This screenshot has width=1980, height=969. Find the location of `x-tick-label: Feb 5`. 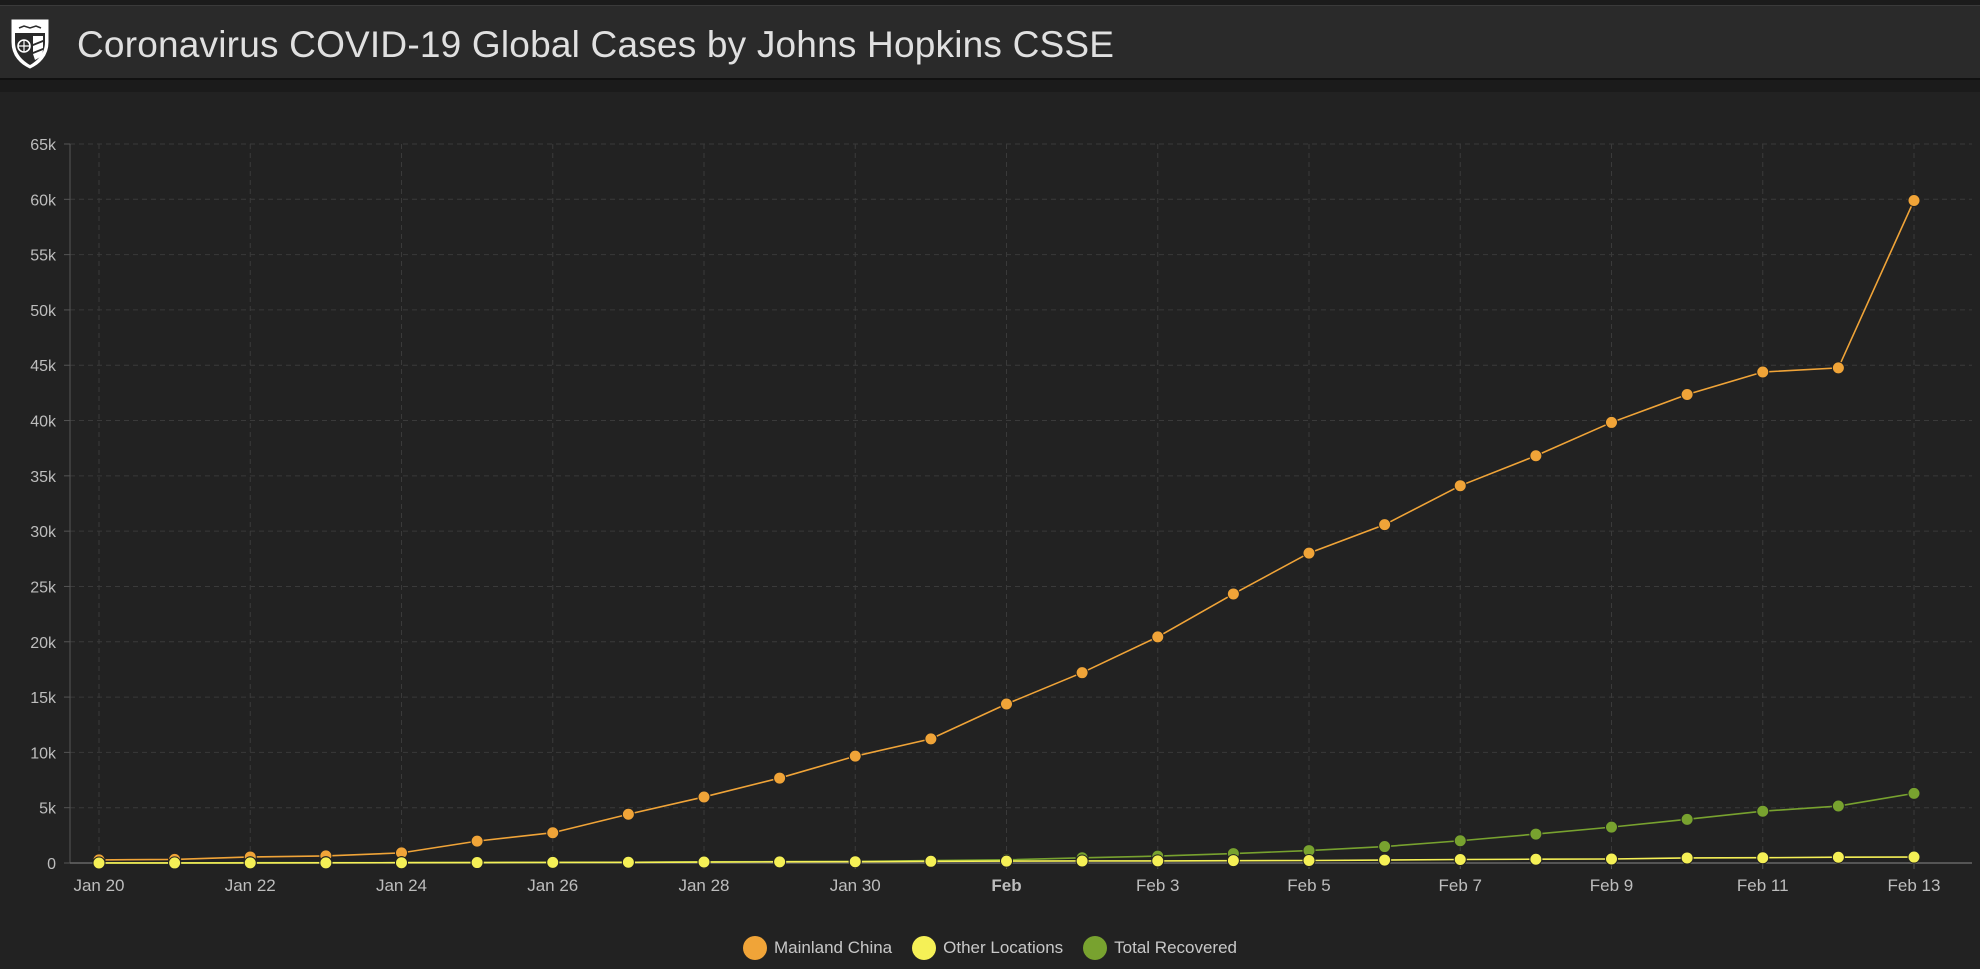

x-tick-label: Feb 5 is located at coordinates (1308, 885).